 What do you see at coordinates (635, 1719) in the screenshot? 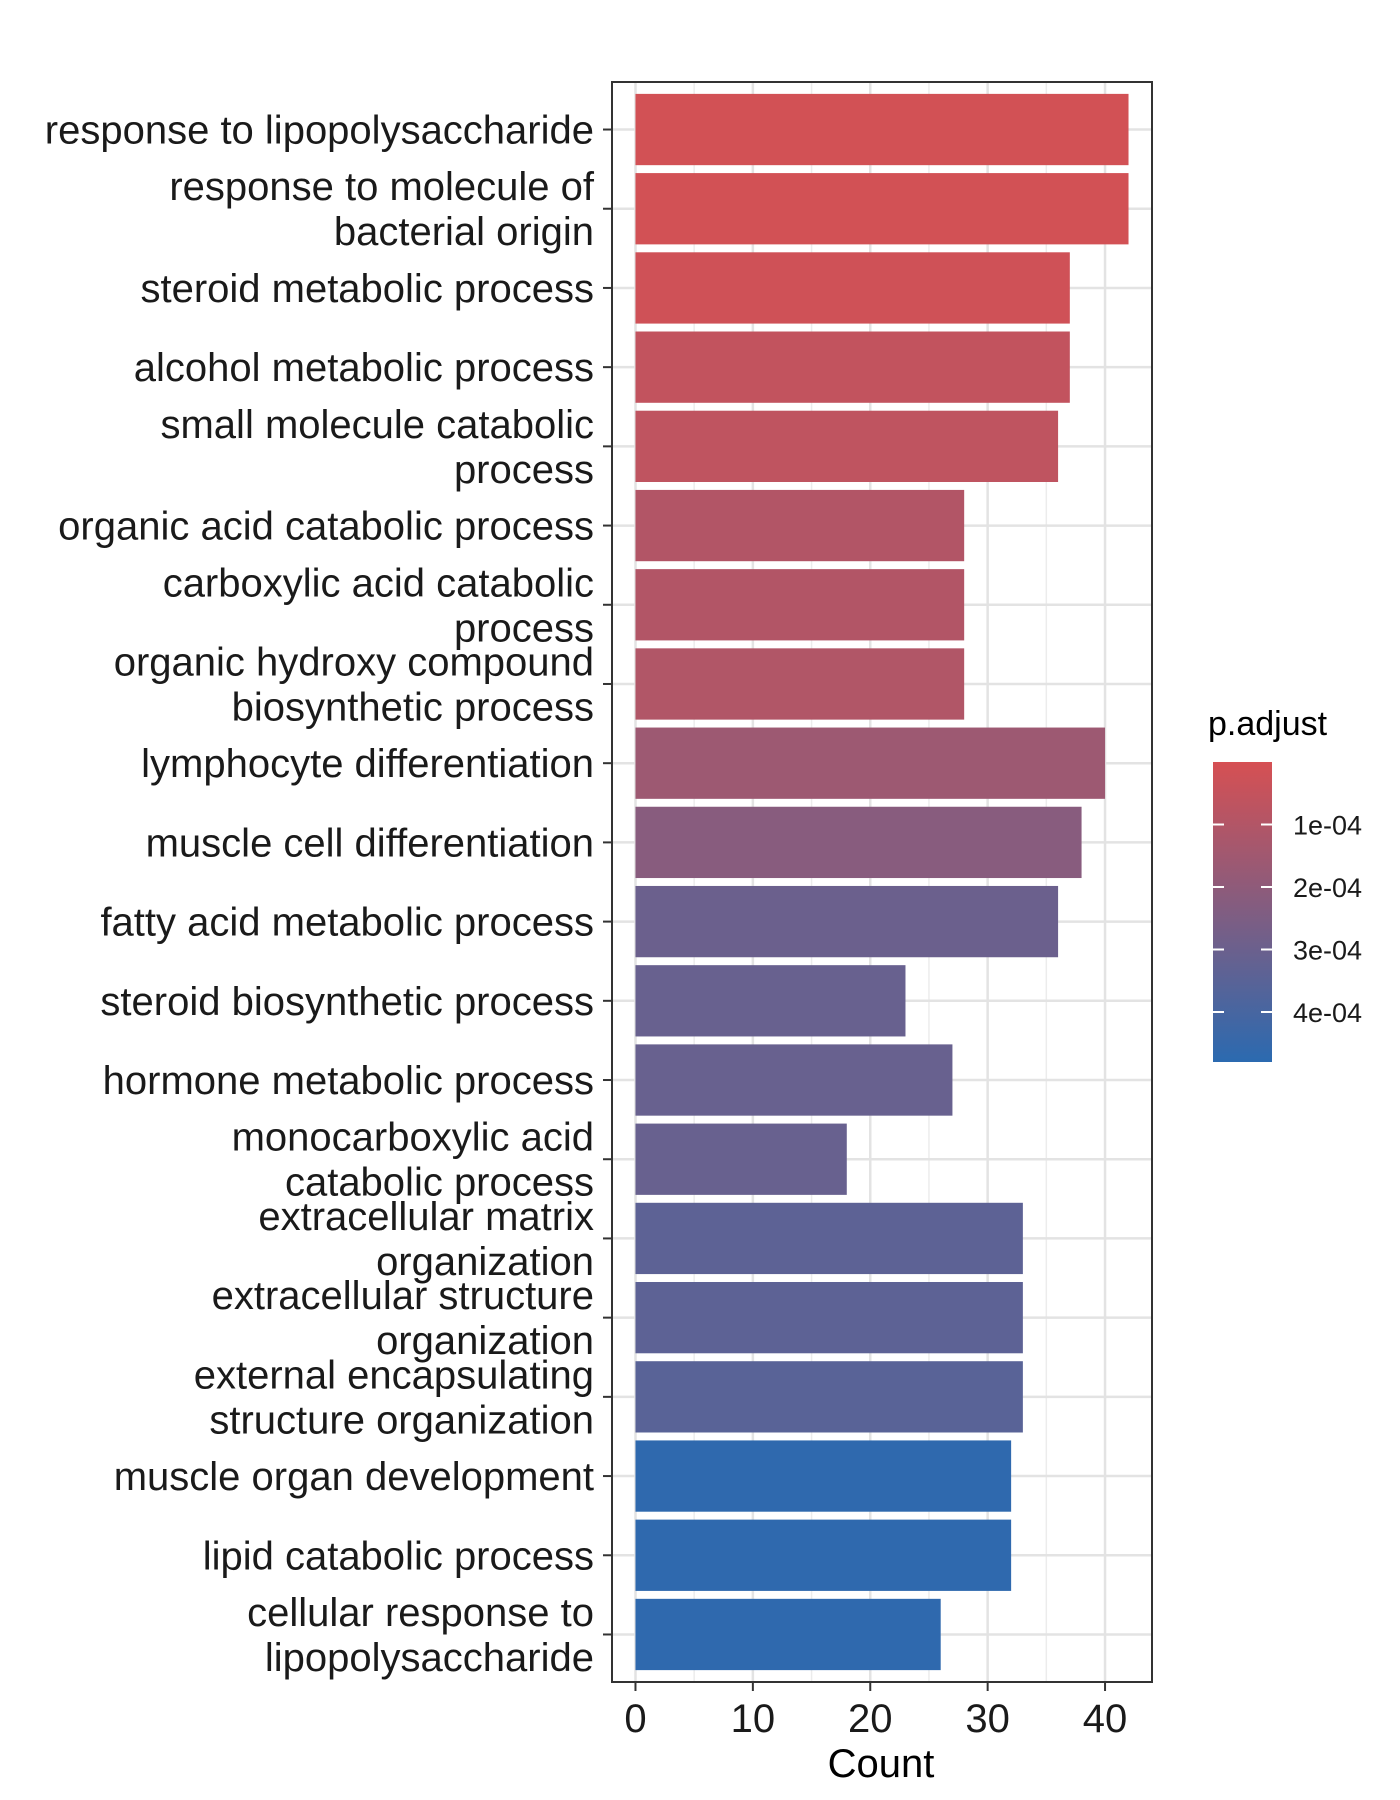
I see `x-tick-label: 0` at bounding box center [635, 1719].